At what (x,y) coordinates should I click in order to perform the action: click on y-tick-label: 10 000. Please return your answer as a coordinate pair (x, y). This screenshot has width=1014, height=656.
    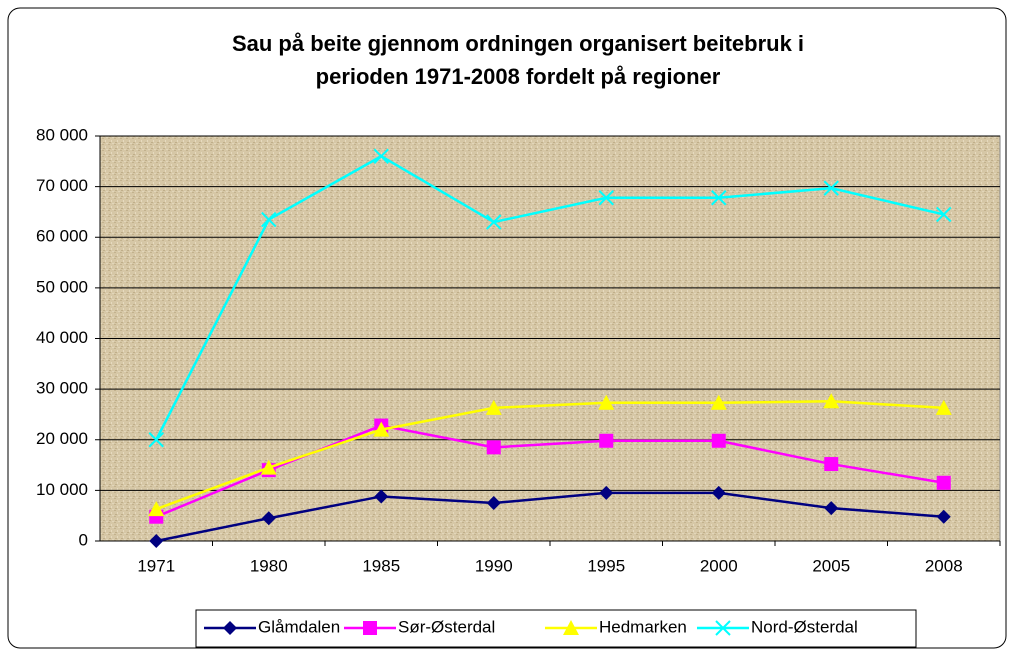
    Looking at the image, I should click on (62, 489).